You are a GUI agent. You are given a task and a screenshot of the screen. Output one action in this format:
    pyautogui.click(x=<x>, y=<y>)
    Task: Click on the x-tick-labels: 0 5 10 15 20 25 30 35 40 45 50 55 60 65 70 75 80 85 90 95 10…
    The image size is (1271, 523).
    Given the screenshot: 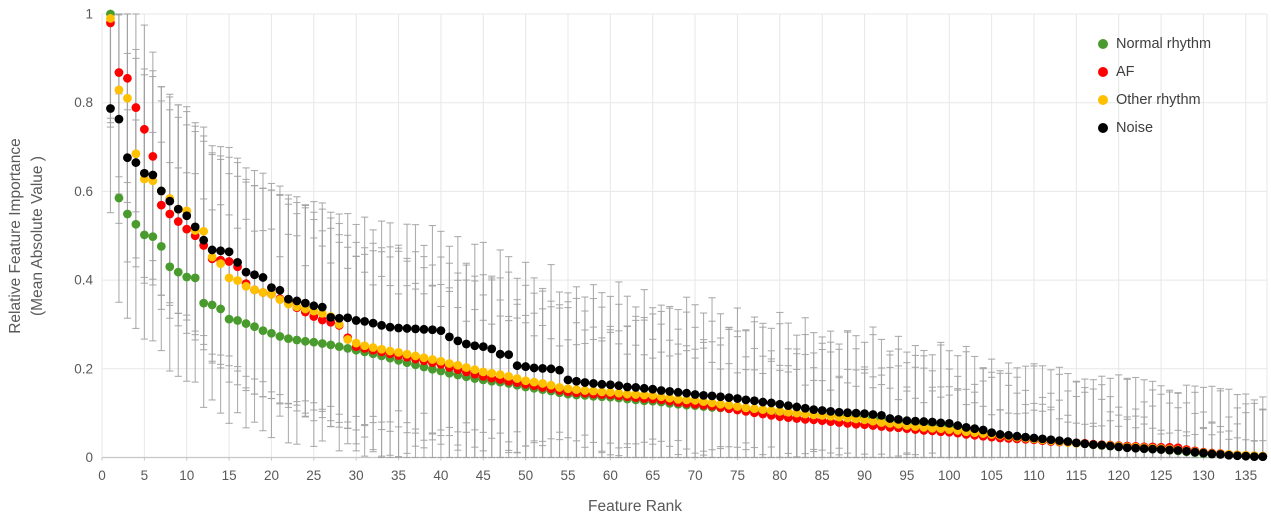 What is the action you would take?
    pyautogui.click(x=677, y=475)
    